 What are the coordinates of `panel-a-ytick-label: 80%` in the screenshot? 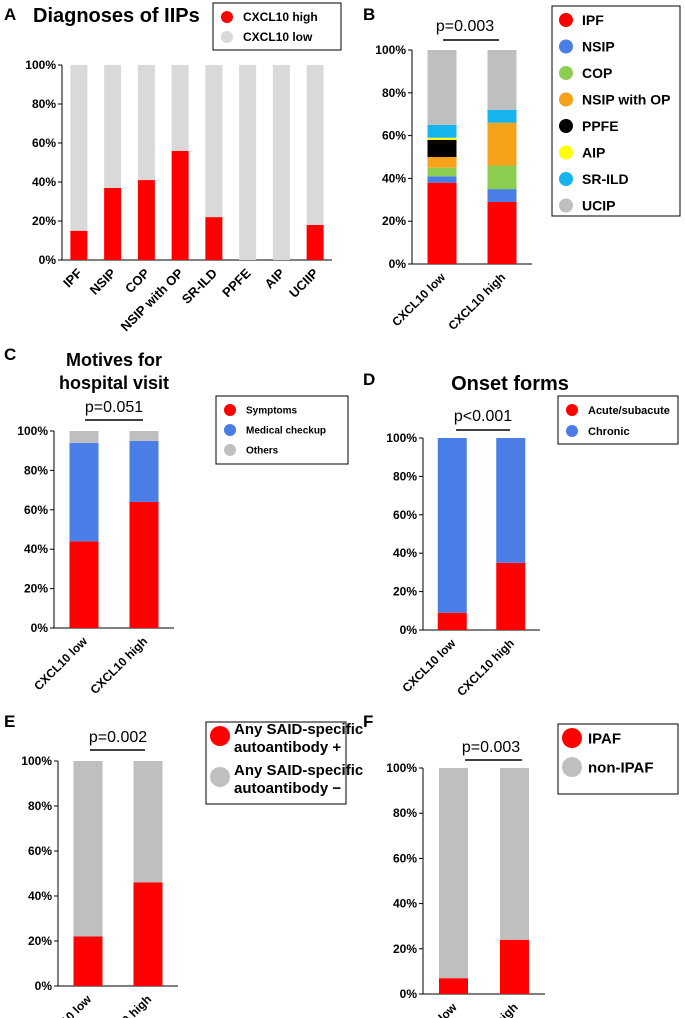 It's located at (44, 104).